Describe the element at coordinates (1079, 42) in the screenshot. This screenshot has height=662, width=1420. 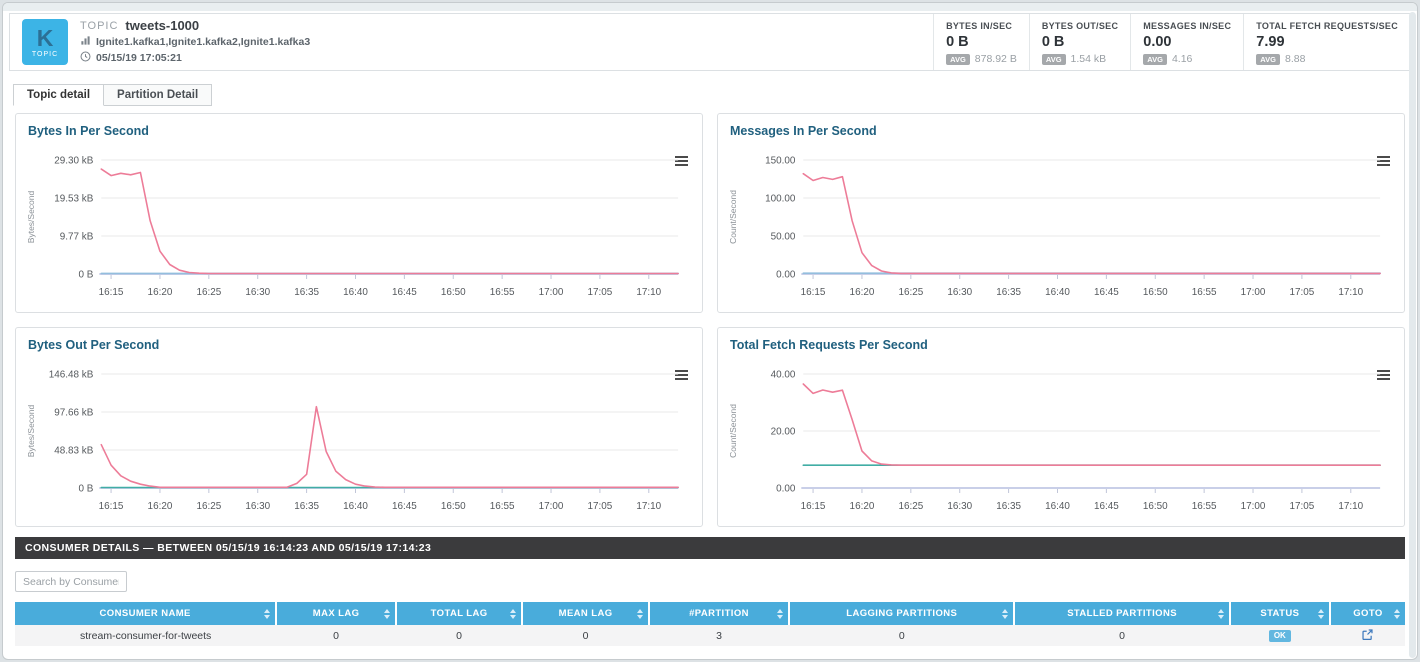
I see `metric-bytes-out-sec: BYTES OUT/SEC 0 B AVG 1.54 kB` at that location.